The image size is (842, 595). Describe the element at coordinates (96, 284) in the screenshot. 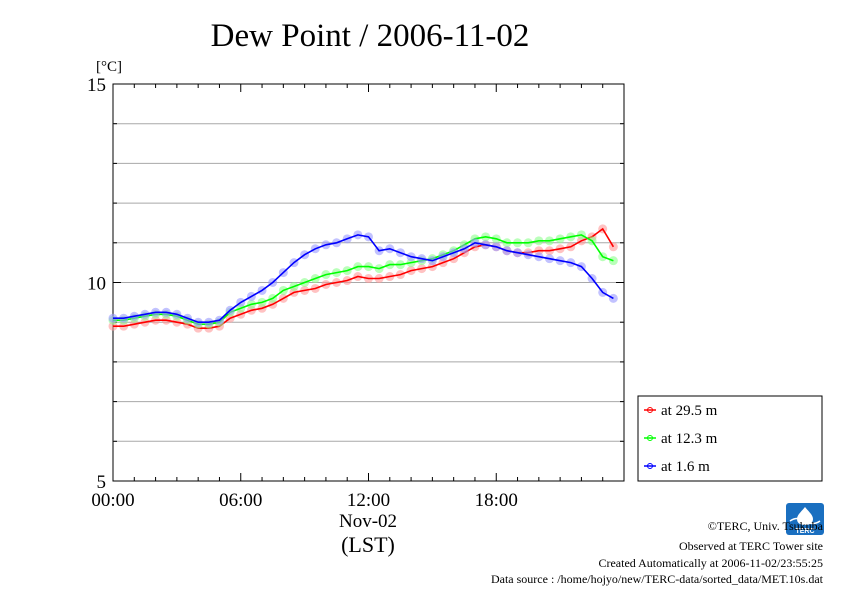

I see `y-tick-label: 10` at that location.